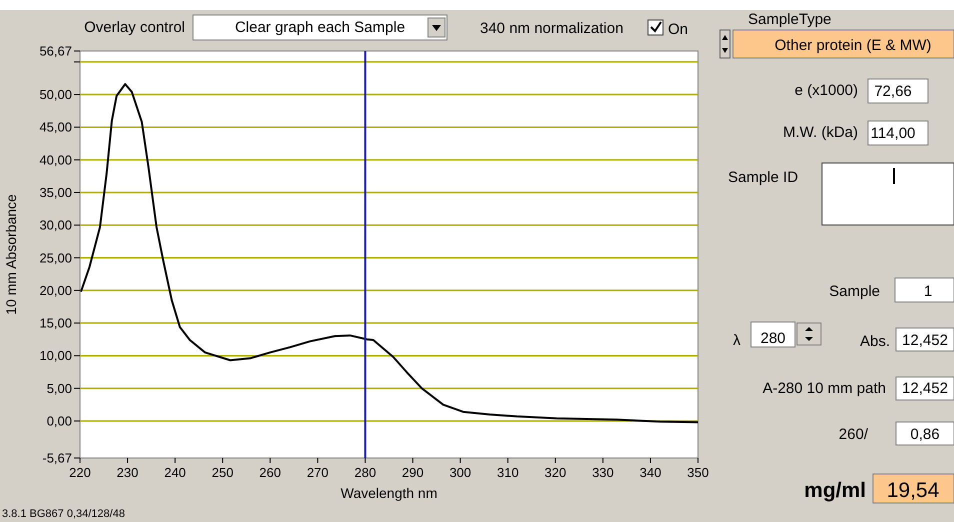 The image size is (954, 522). Describe the element at coordinates (853, 434) in the screenshot. I see `text: 260/` at that location.